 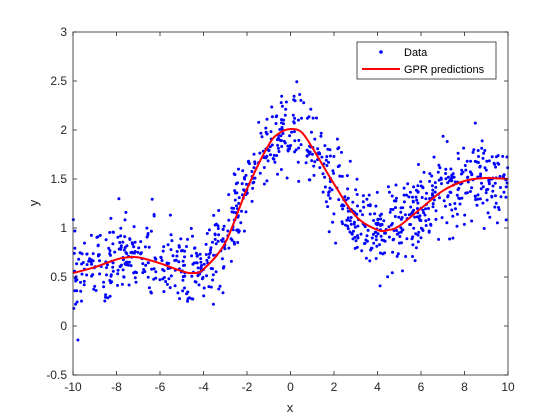 What do you see at coordinates (381, 52) in the screenshot?
I see `legend-data-marker` at bounding box center [381, 52].